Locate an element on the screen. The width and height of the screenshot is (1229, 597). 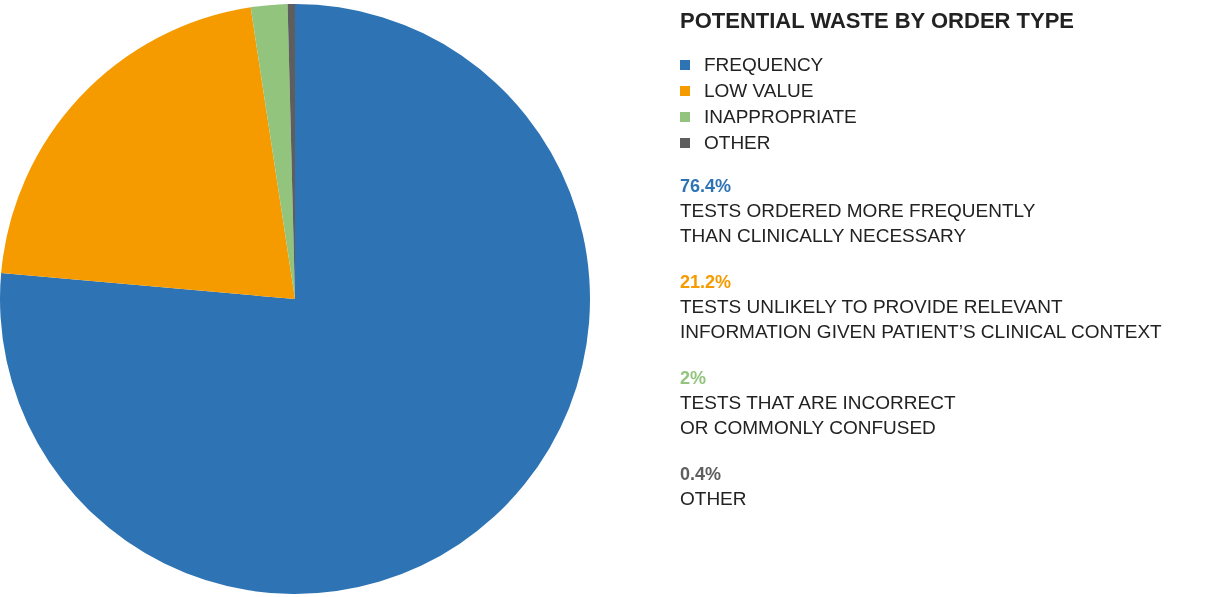
text: 76.4% is located at coordinates (706, 186).